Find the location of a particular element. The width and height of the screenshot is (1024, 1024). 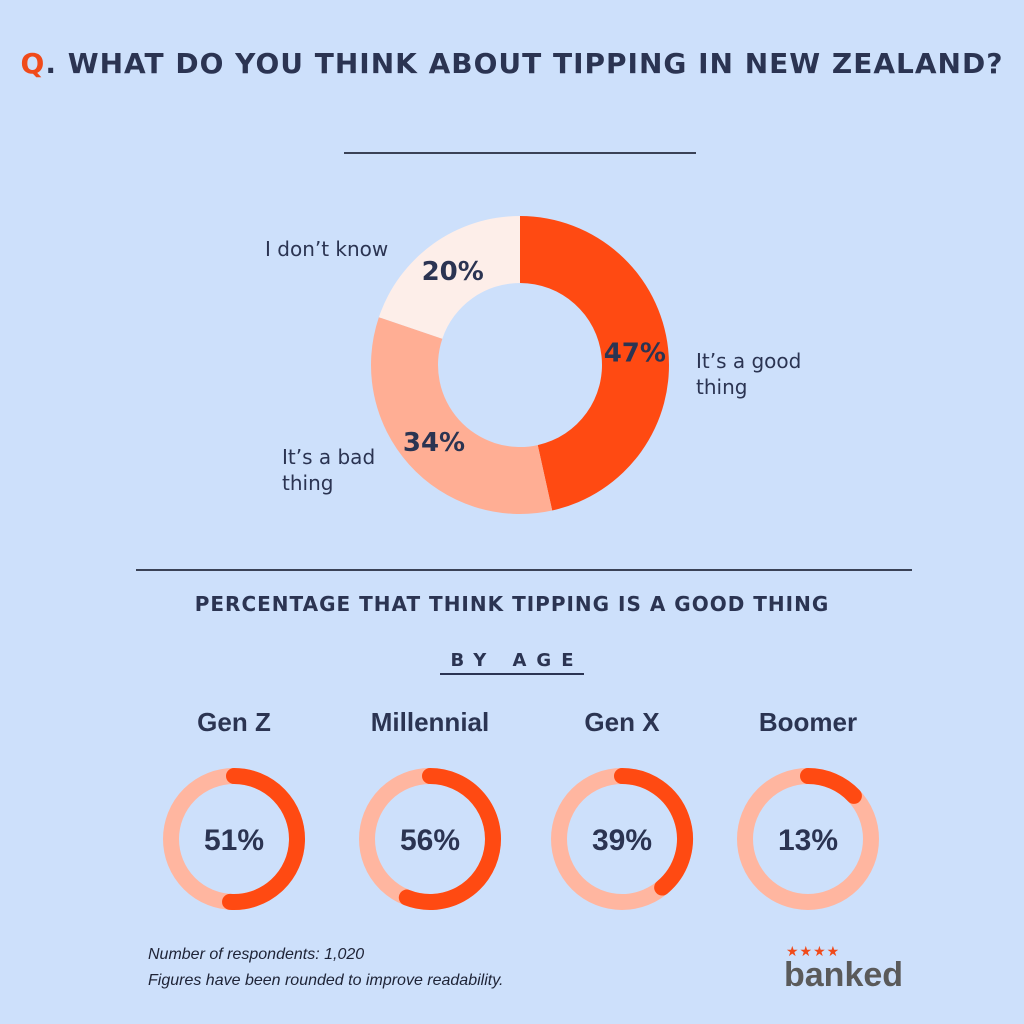

gen-label-genz: Gen Z is located at coordinates (234, 722).